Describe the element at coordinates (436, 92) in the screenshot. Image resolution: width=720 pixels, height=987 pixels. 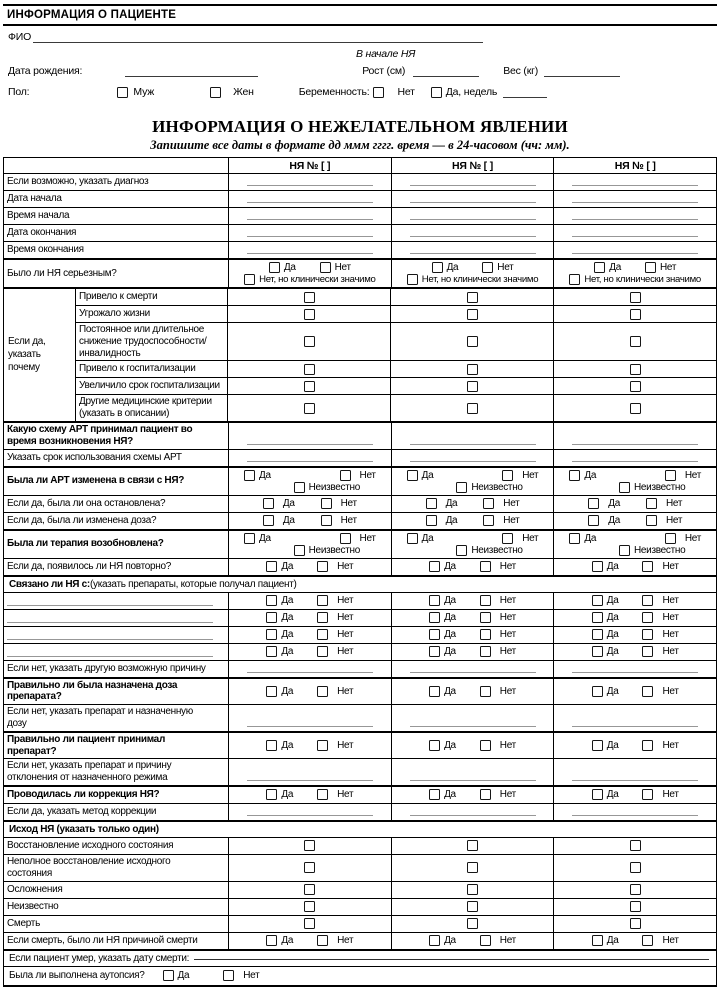
I see `pregnancy-yes-checkbox` at that location.